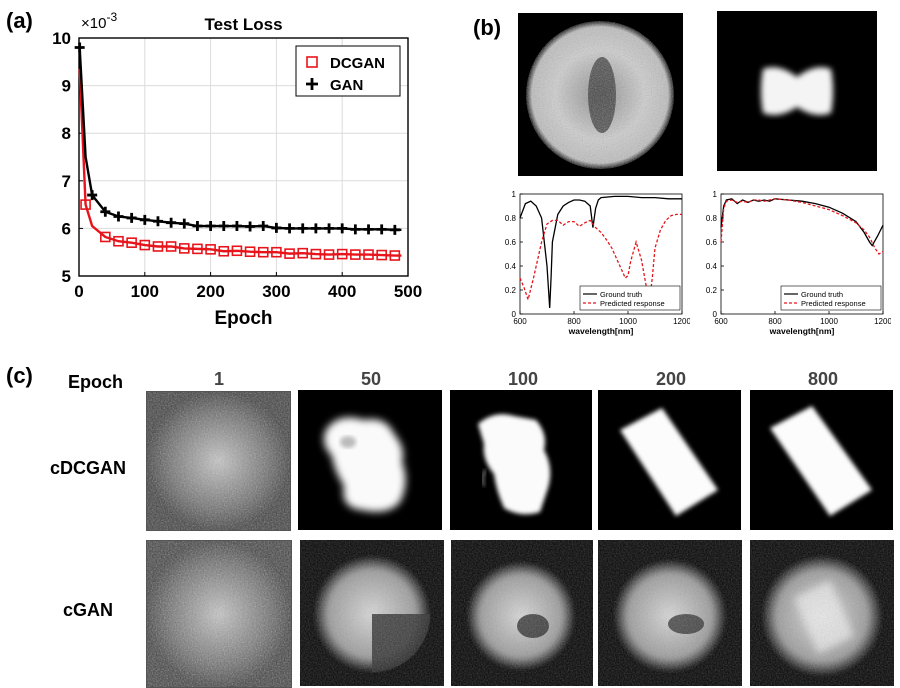  I want to click on epoch-header-200: 200, so click(671, 379).